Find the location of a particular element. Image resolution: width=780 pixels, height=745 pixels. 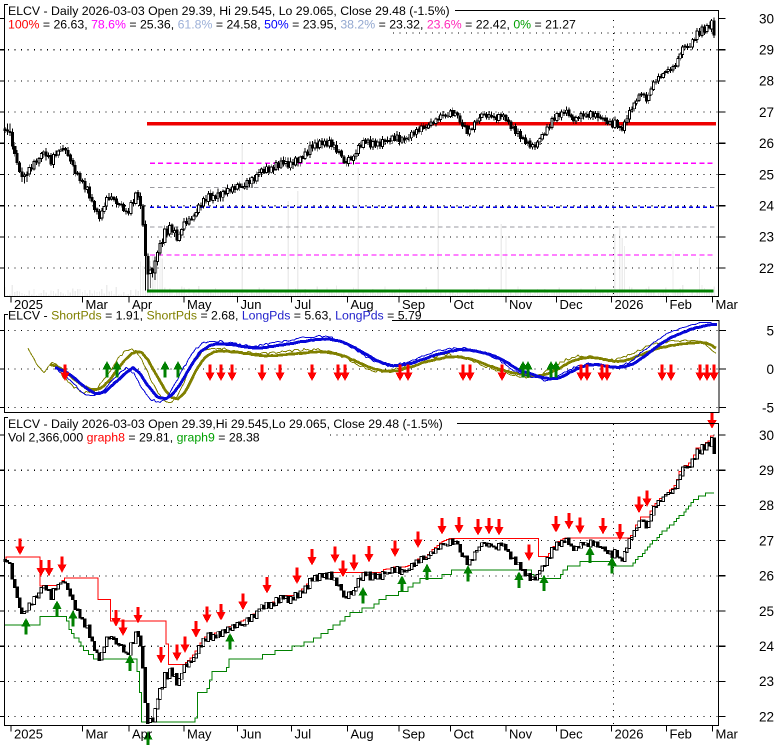

svg-text: -5 is located at coordinates (768, 407).